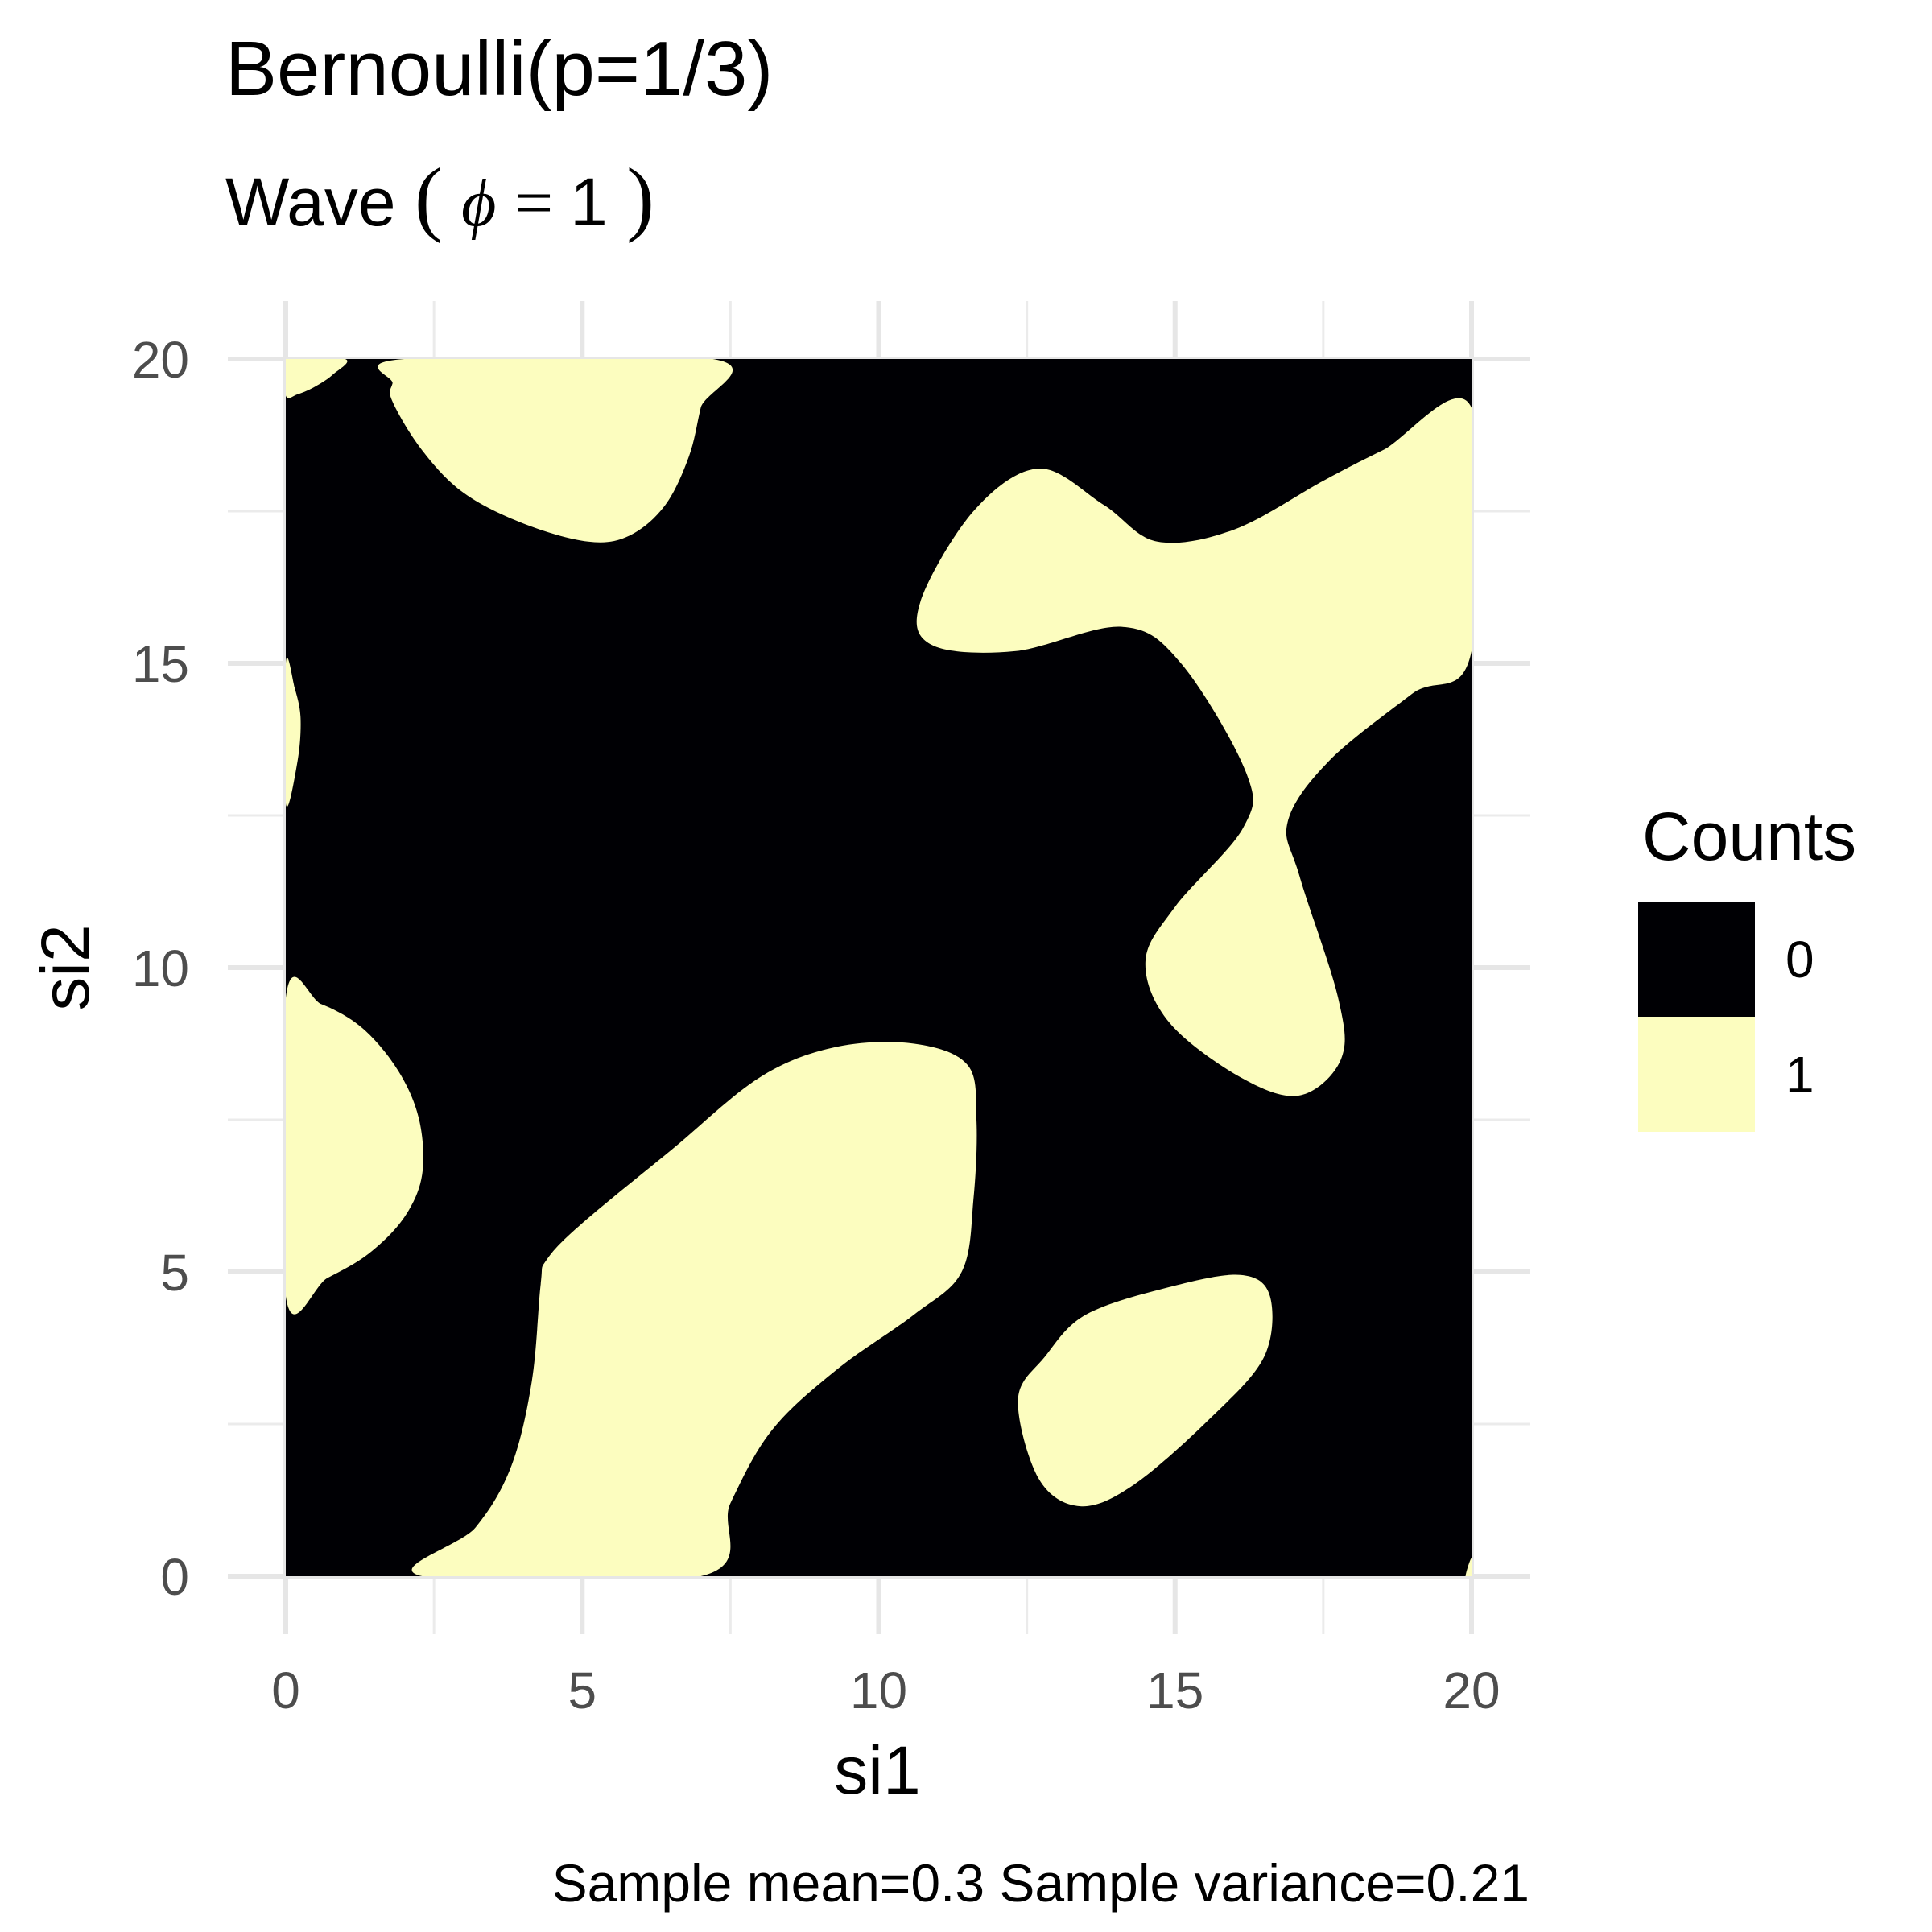 The height and width of the screenshot is (1932, 1932). What do you see at coordinates (582, 1690) in the screenshot?
I see `x-tick-label: 5` at bounding box center [582, 1690].